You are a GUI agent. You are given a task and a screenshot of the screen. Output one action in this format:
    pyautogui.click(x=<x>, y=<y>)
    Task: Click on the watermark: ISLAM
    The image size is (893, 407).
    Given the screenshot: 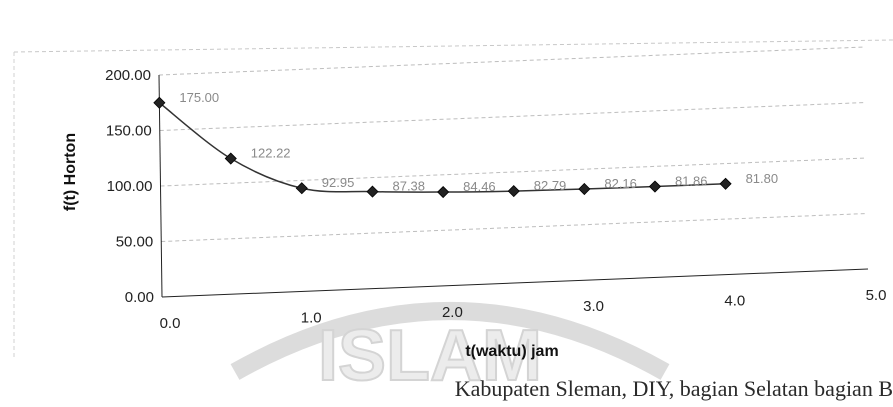 What is the action you would take?
    pyautogui.click(x=450, y=349)
    